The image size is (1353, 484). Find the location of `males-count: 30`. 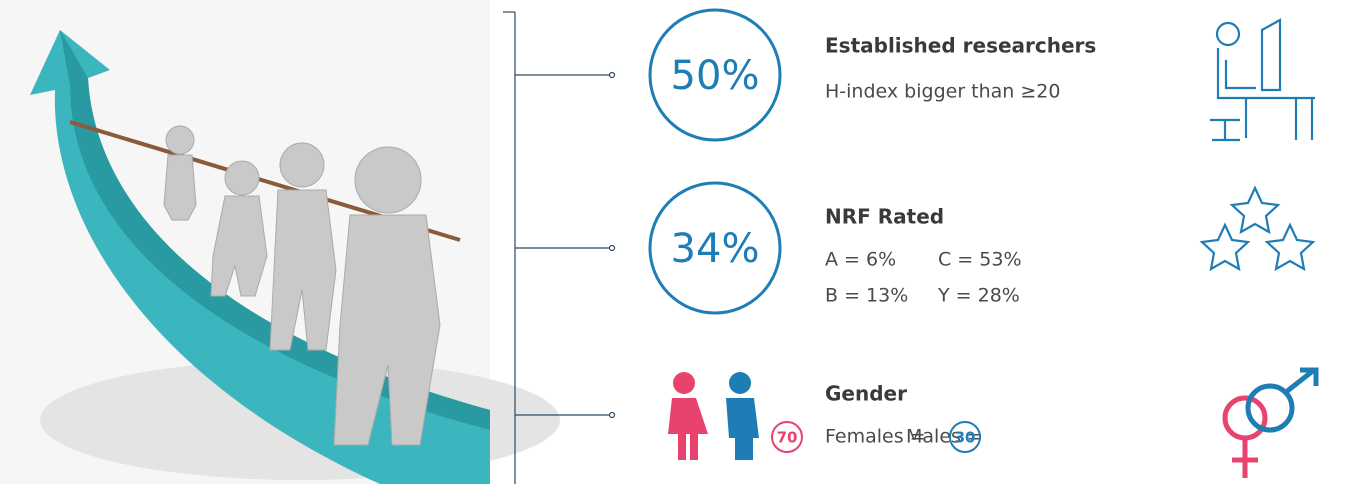

males-count: 30 is located at coordinates (965, 438).